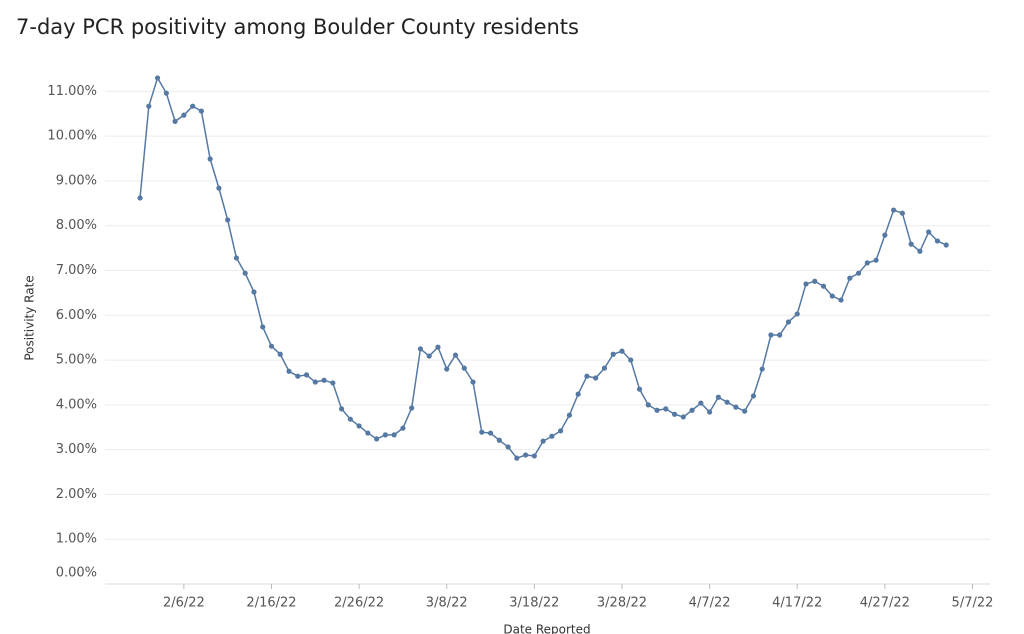 The width and height of the screenshot is (1024, 634). What do you see at coordinates (76, 494) in the screenshot?
I see `y-tick-label: 2.00%` at bounding box center [76, 494].